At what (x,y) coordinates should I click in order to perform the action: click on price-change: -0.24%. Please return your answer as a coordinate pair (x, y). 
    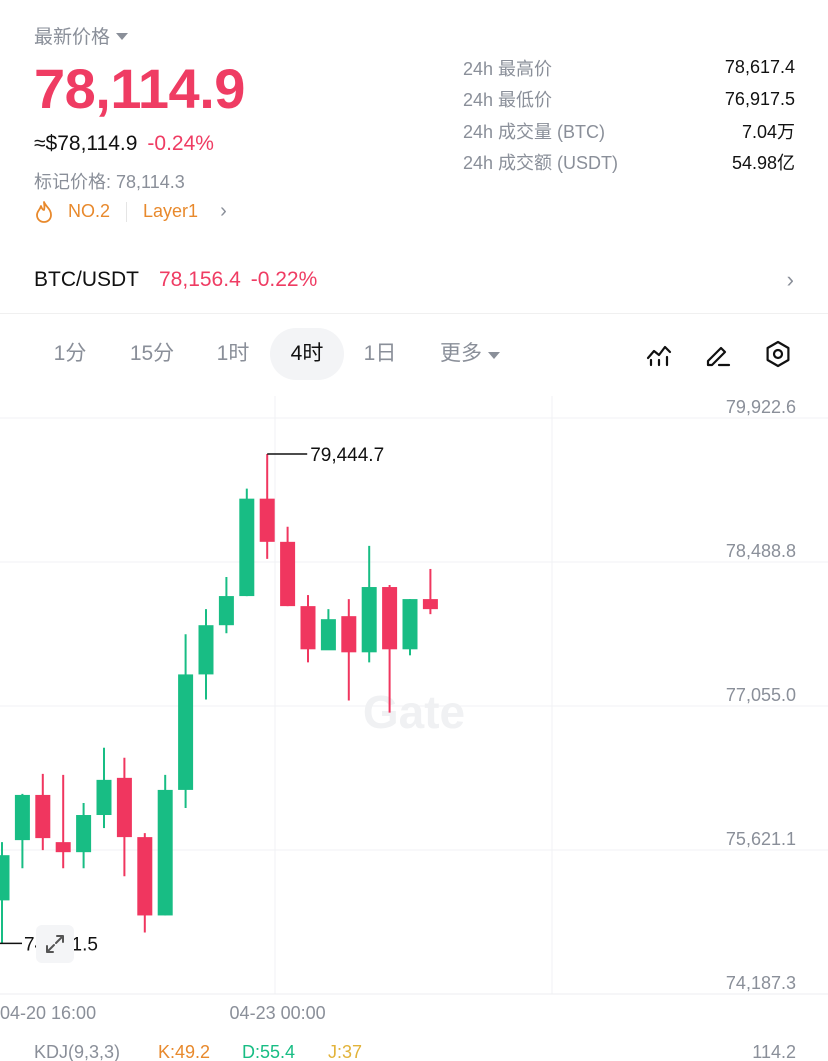
    Looking at the image, I should click on (180, 143).